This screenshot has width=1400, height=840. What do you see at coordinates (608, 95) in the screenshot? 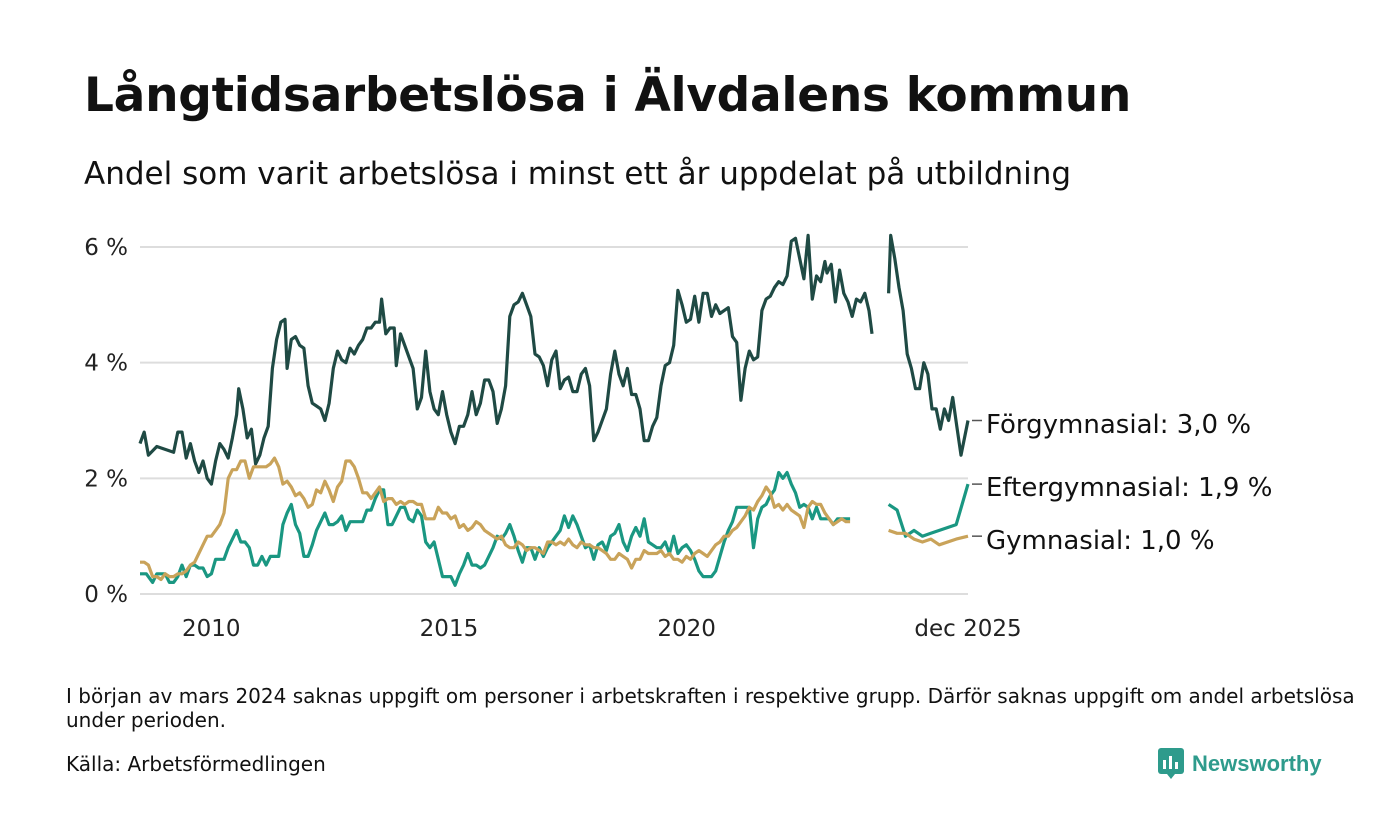
I see `chart-title: Långtidsarbetslösa i Älvdalens kommun` at bounding box center [608, 95].